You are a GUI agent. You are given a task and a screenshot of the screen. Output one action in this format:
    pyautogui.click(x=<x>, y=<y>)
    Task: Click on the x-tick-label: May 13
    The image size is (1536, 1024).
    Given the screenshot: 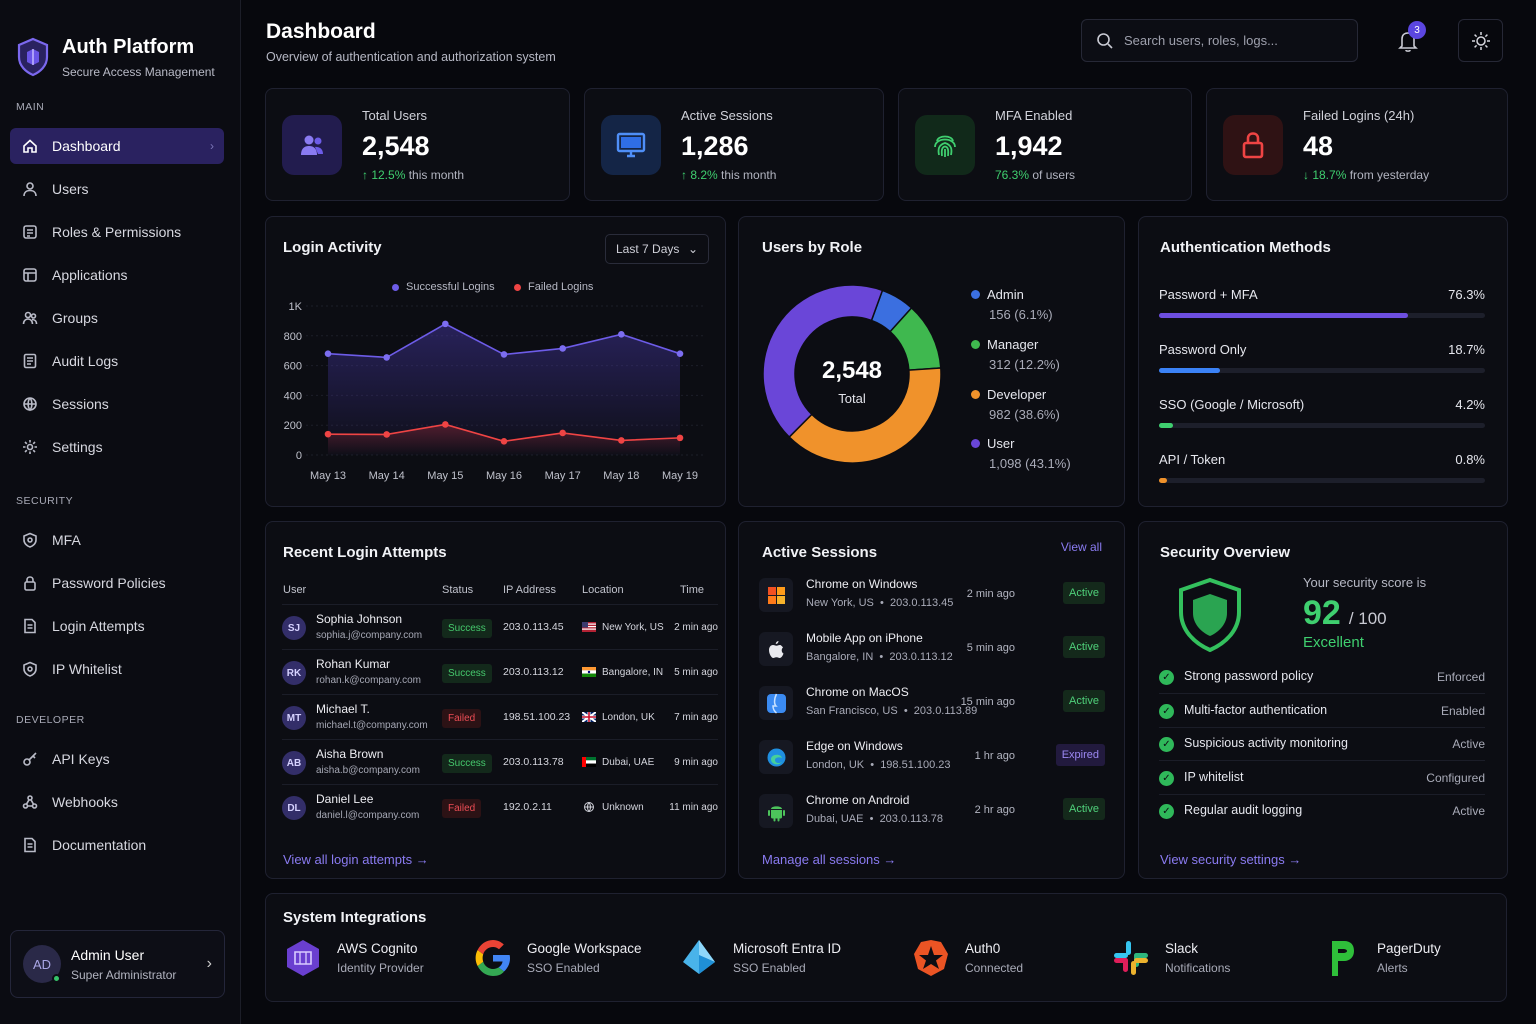 What is the action you would take?
    pyautogui.click(x=328, y=476)
    